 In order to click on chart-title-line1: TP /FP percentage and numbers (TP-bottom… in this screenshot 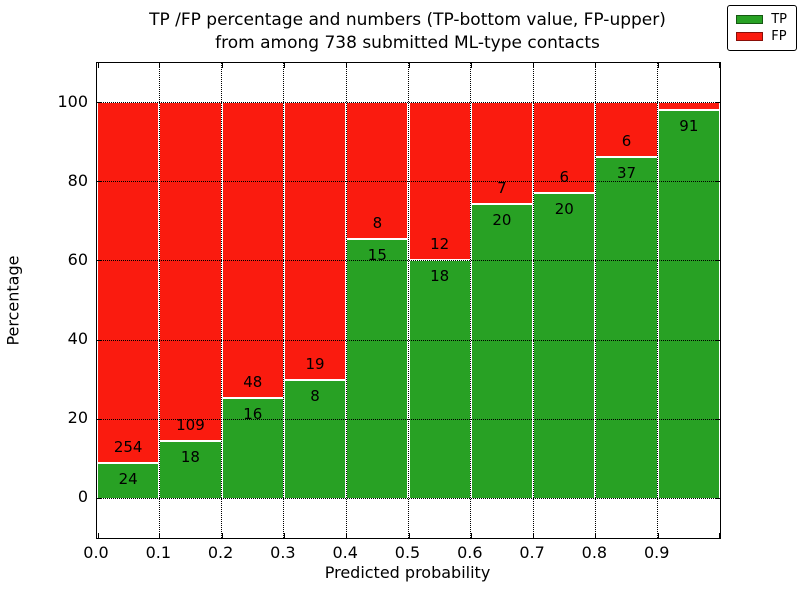, I will do `click(407, 20)`.